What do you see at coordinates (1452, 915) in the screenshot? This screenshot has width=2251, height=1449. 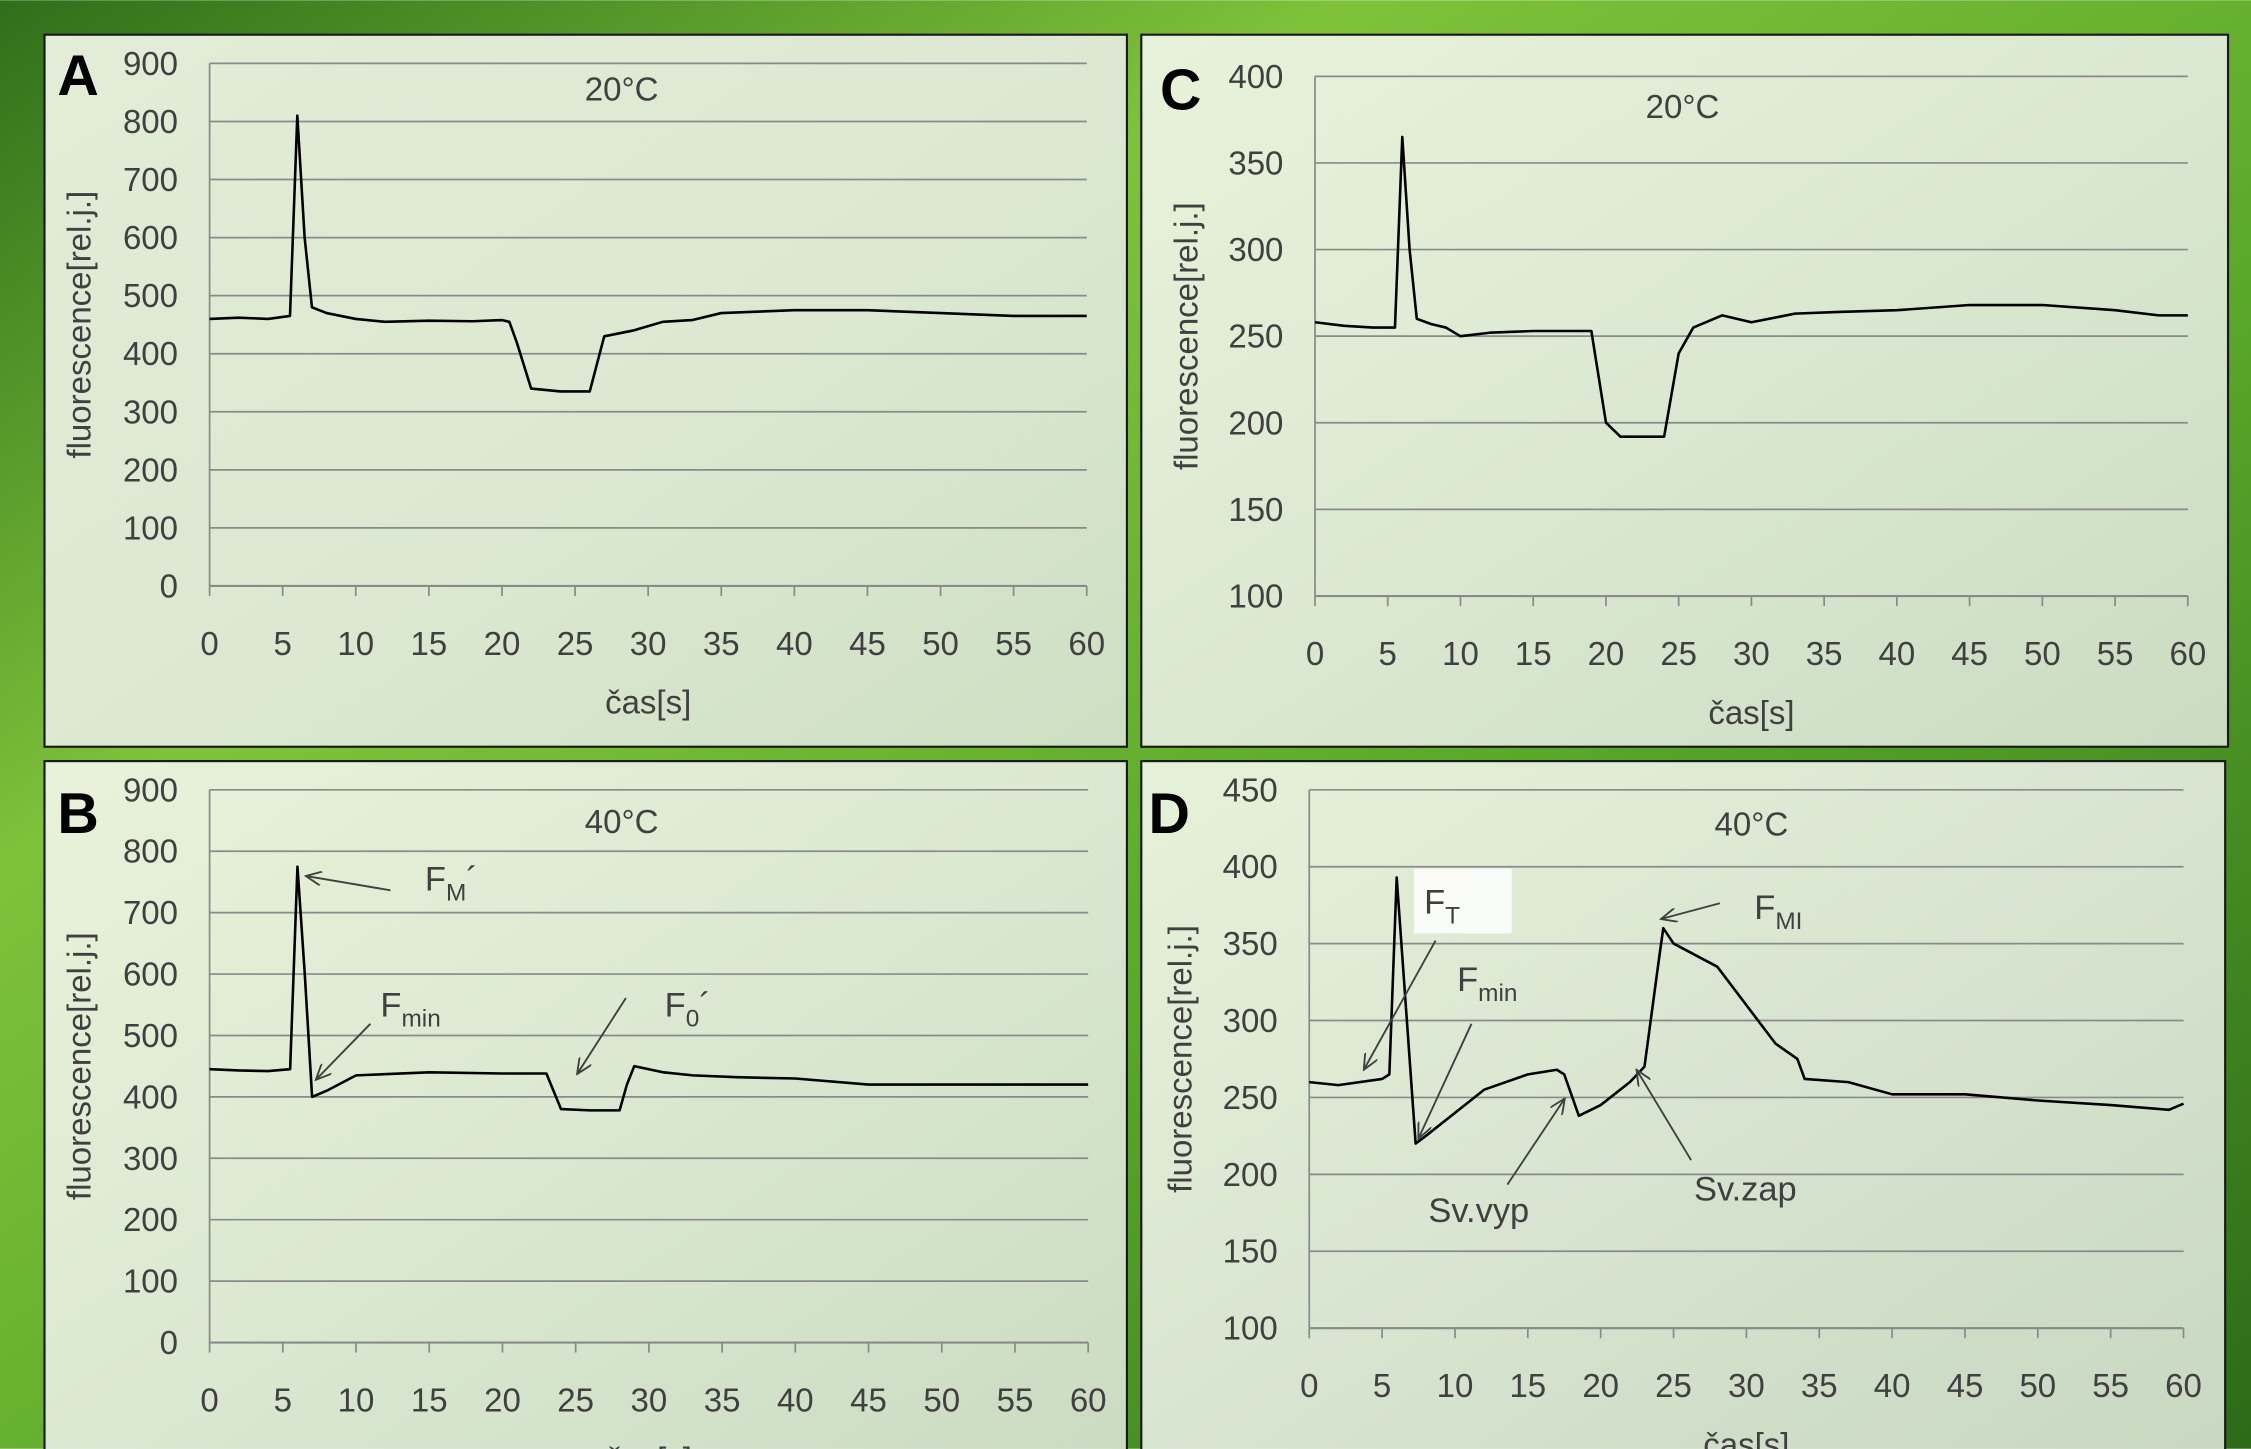 I see `annotation-sub: T` at bounding box center [1452, 915].